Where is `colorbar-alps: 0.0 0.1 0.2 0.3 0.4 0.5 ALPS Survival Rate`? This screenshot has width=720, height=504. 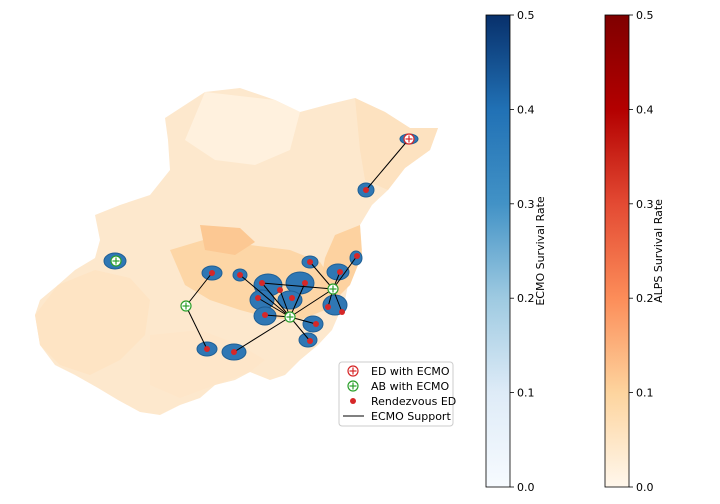
colorbar-alps: 0.0 0.1 0.2 0.3 0.4 0.5 ALPS Survival Rate is located at coordinates (635, 251).